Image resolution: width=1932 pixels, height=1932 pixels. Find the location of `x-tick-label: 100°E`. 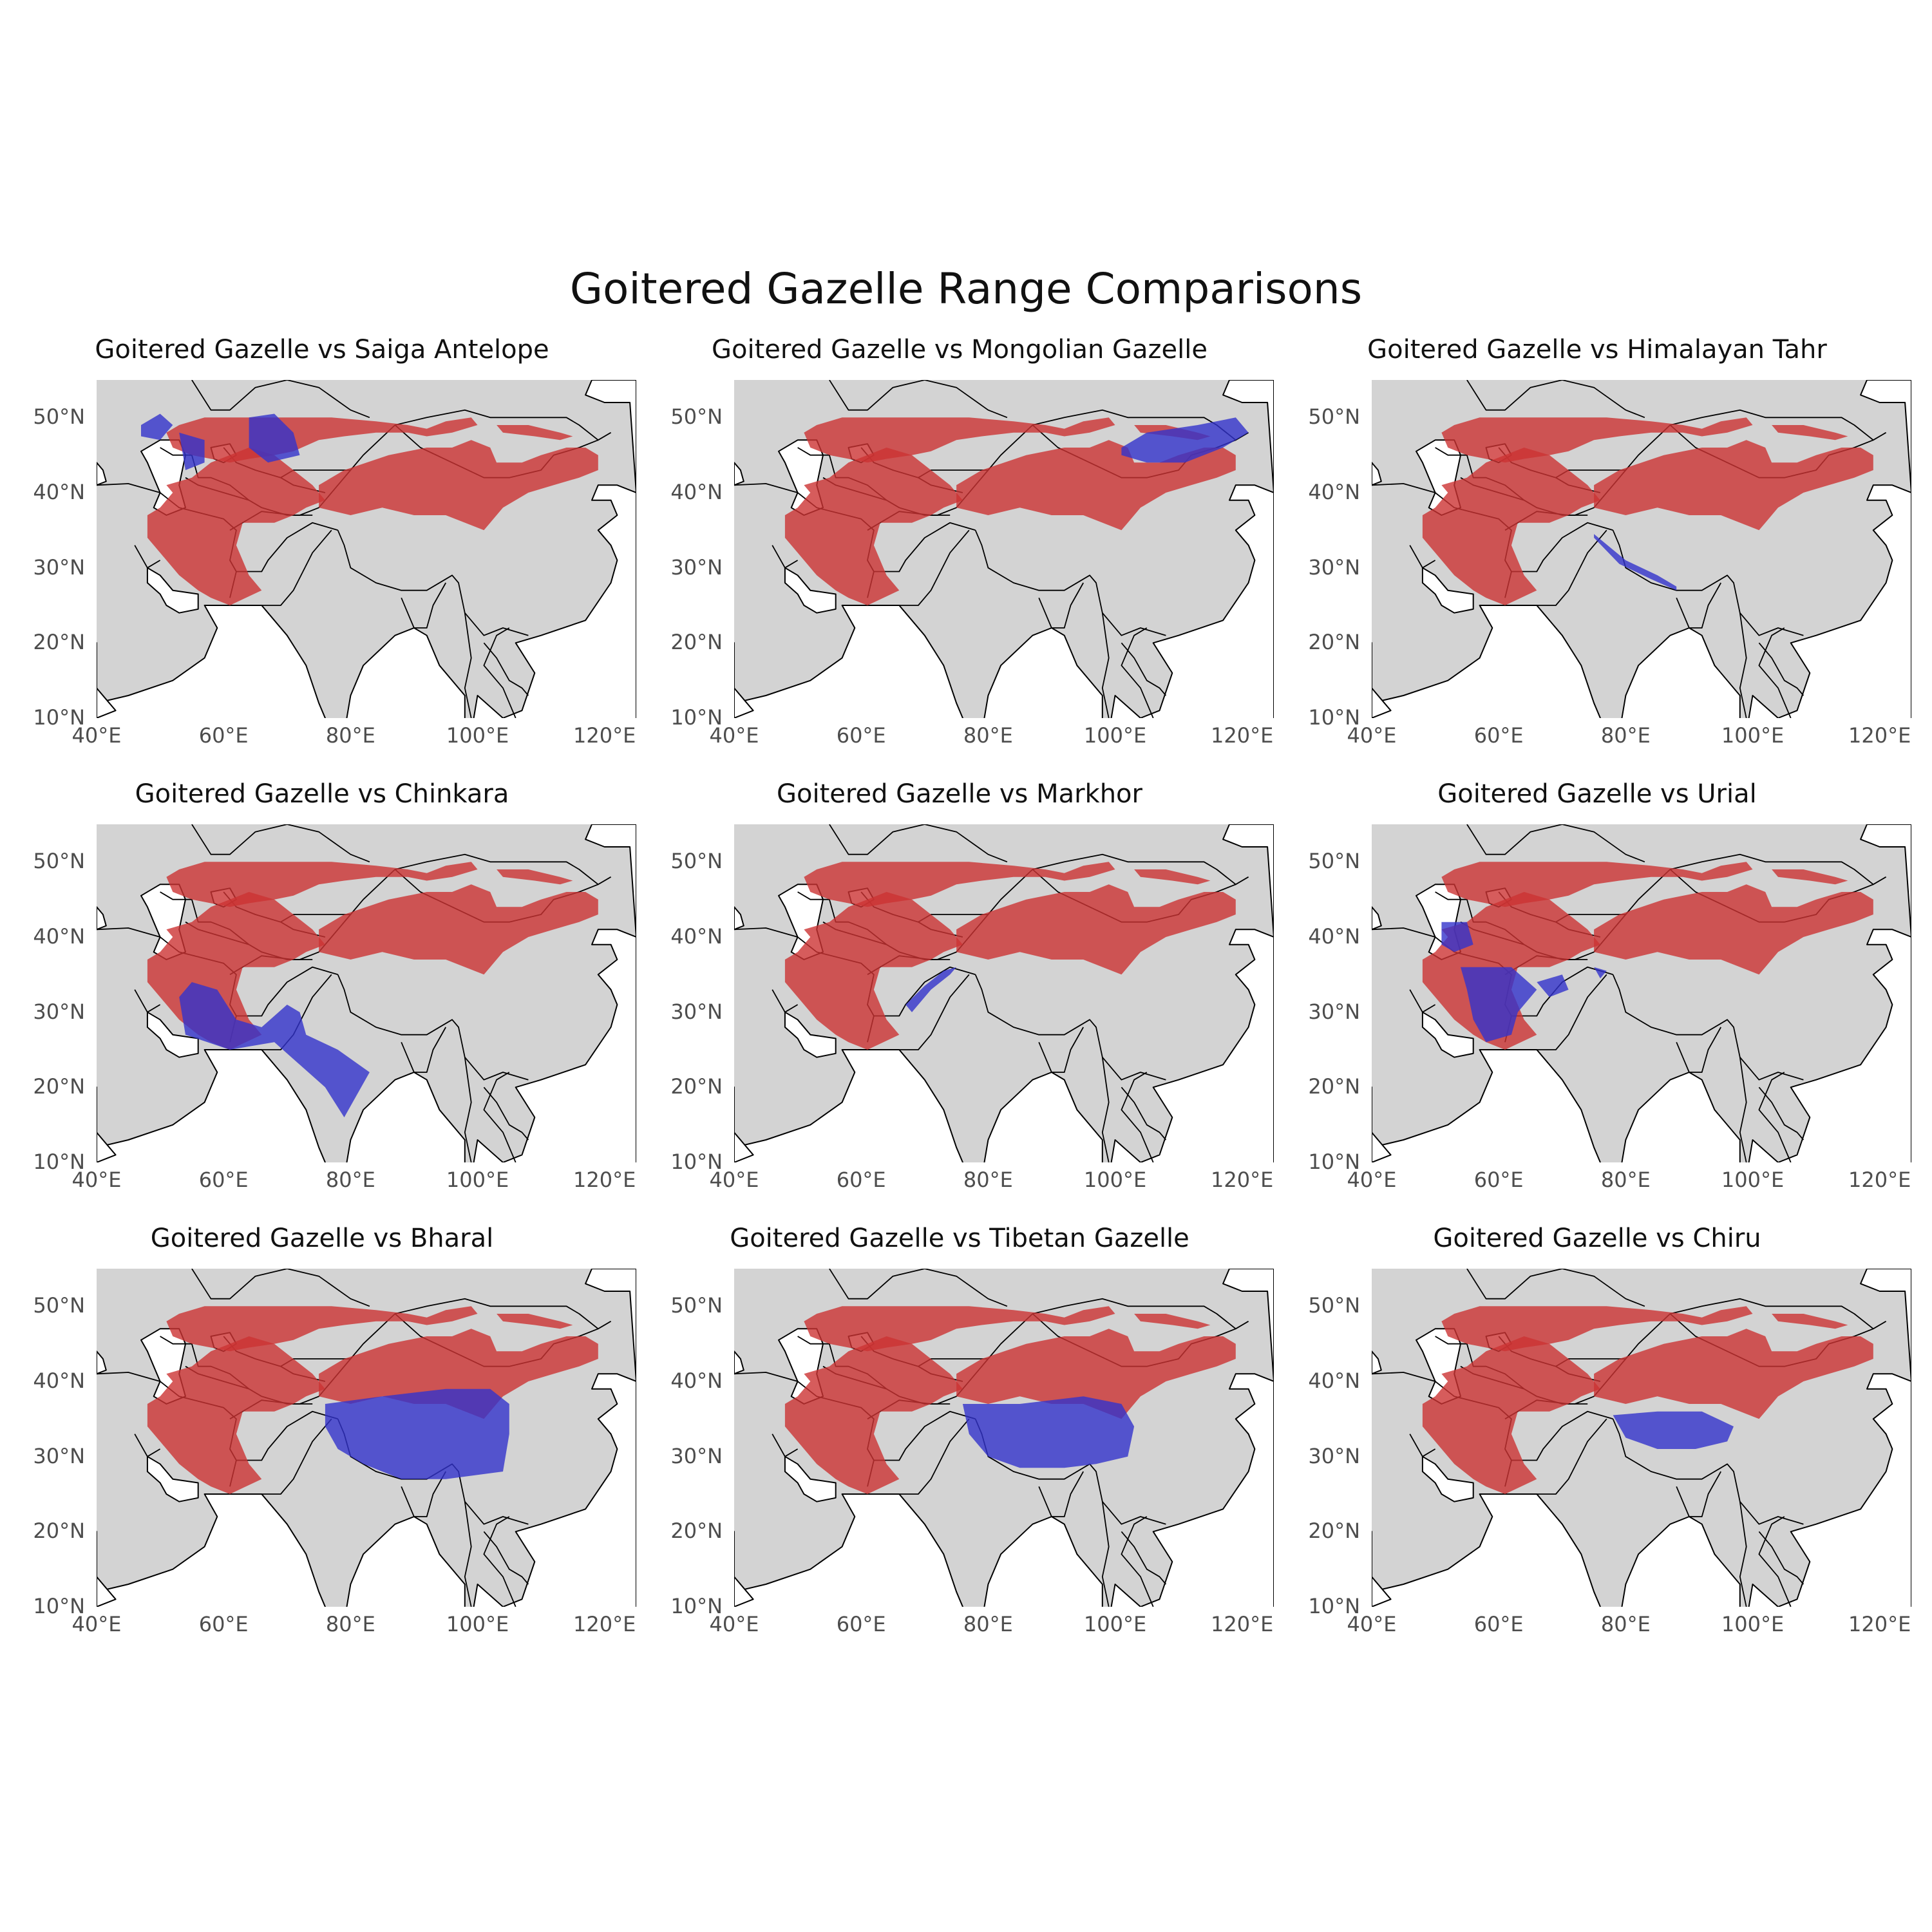

x-tick-label: 100°E is located at coordinates (1753, 1624).